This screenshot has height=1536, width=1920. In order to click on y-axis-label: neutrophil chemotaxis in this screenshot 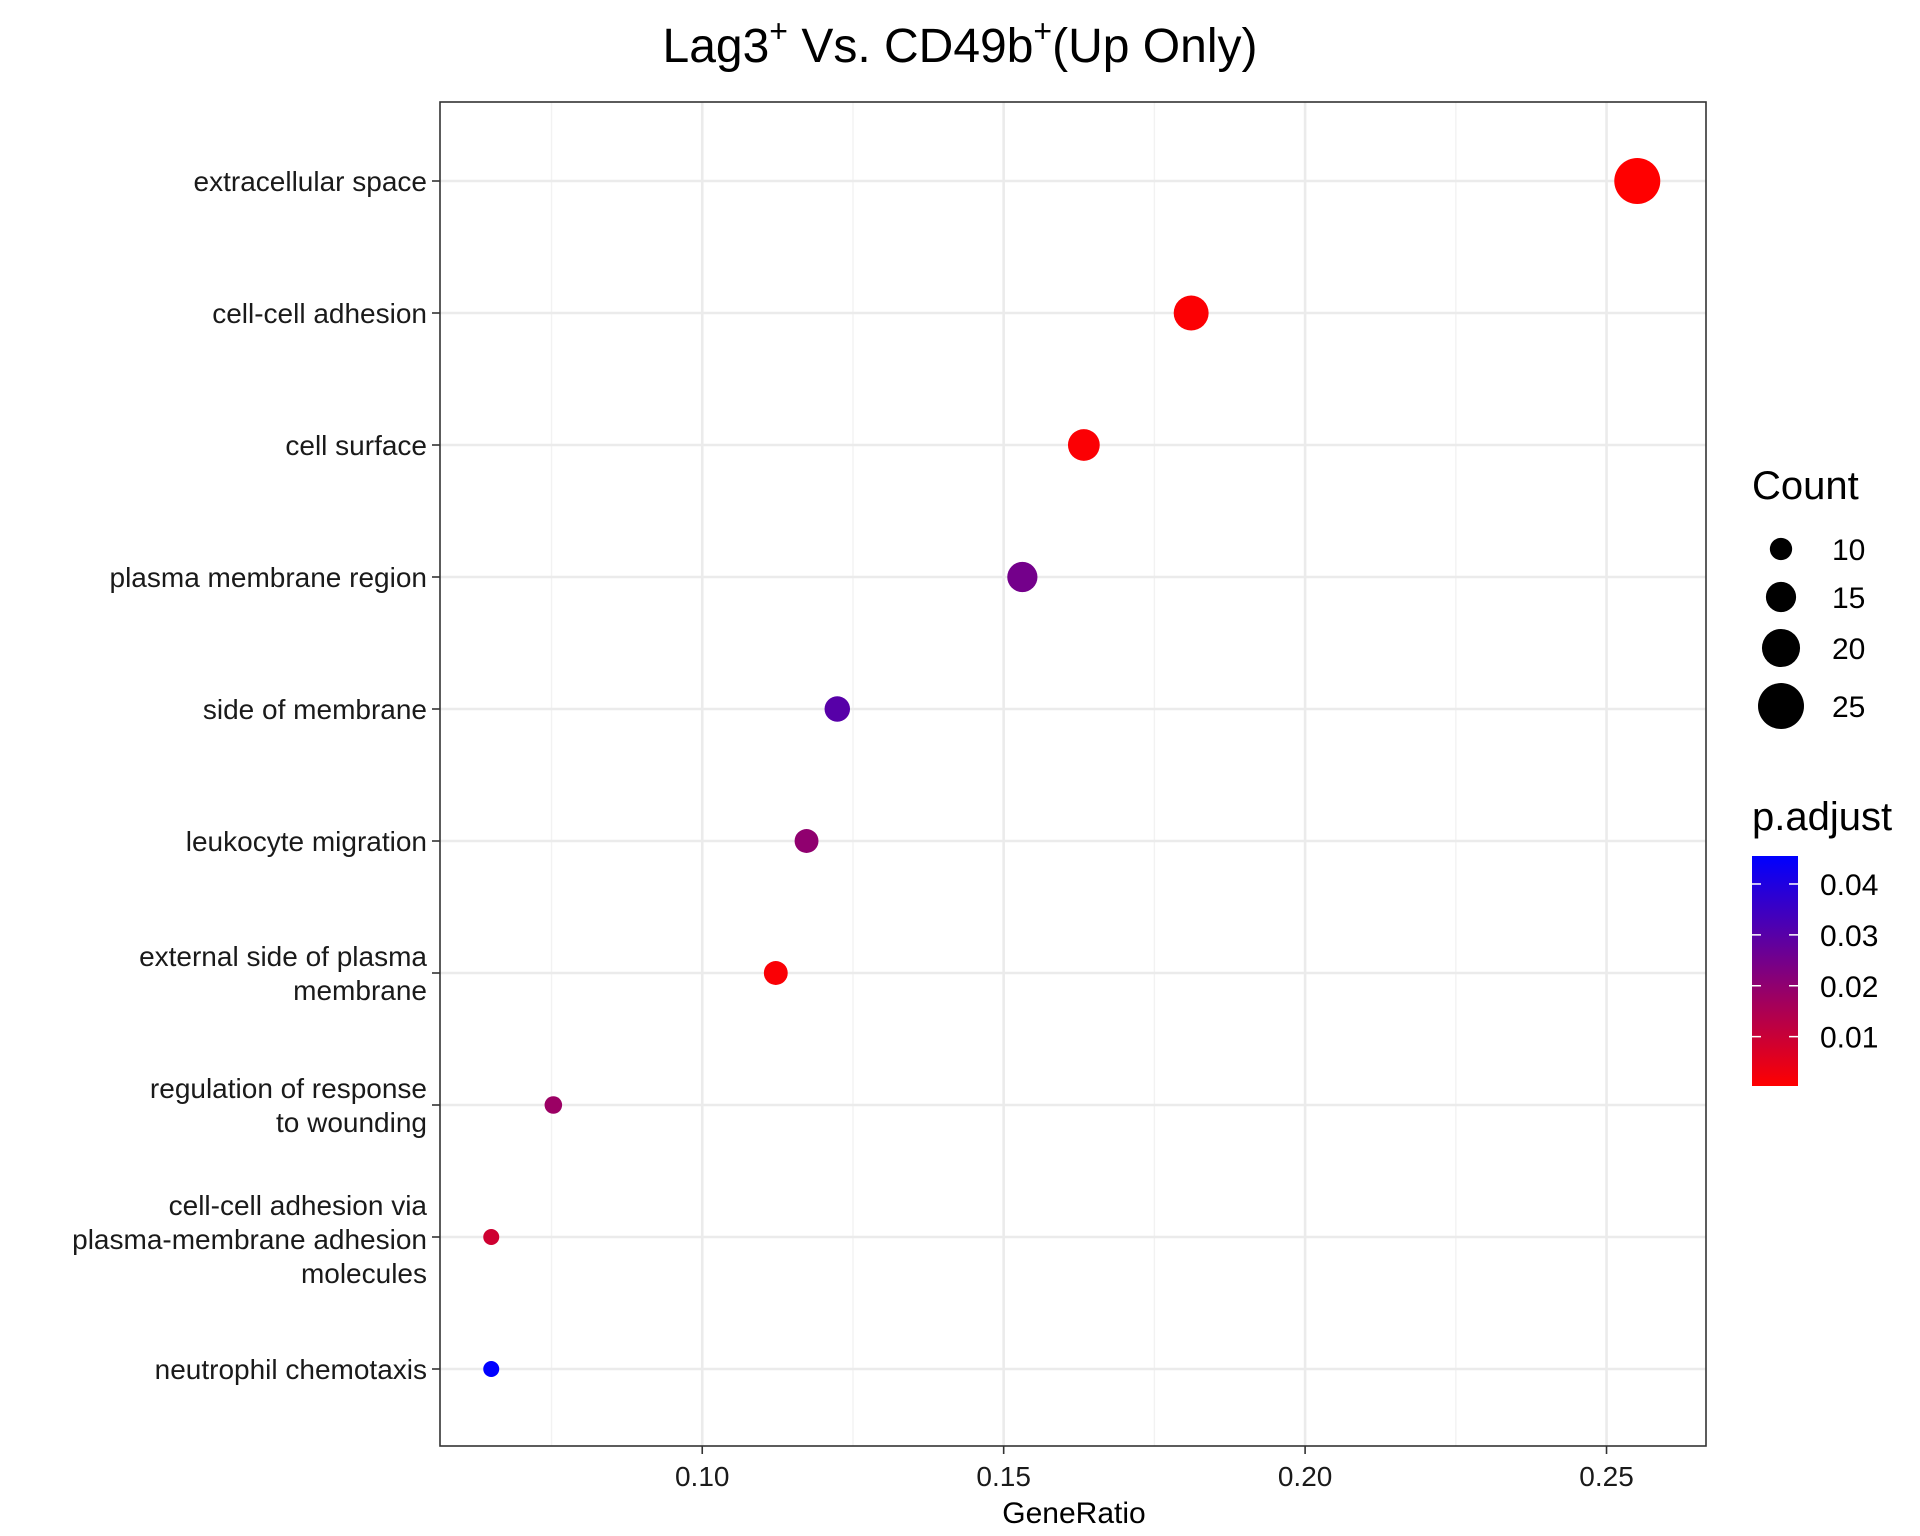, I will do `click(291, 1369)`.